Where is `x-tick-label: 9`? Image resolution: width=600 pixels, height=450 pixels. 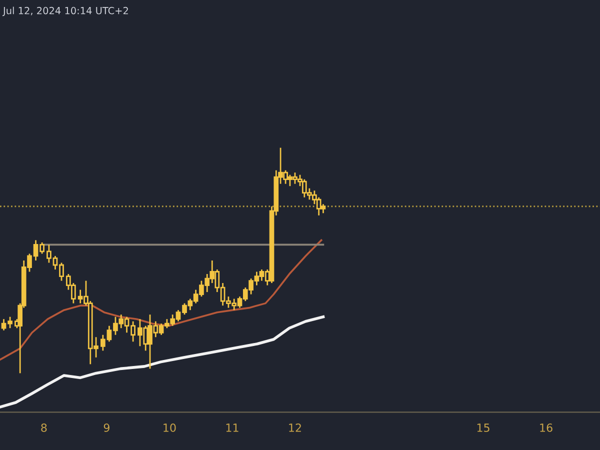
x-tick-label: 9 is located at coordinates (107, 428).